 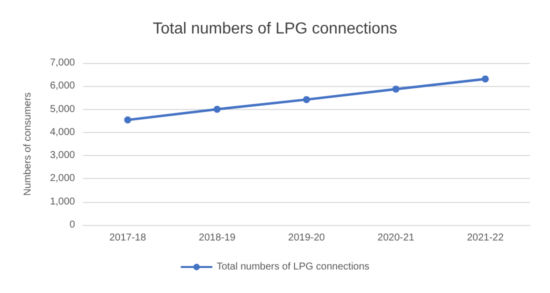 What do you see at coordinates (293, 267) in the screenshot?
I see `legend-label: Total numbers of LPG connections` at bounding box center [293, 267].